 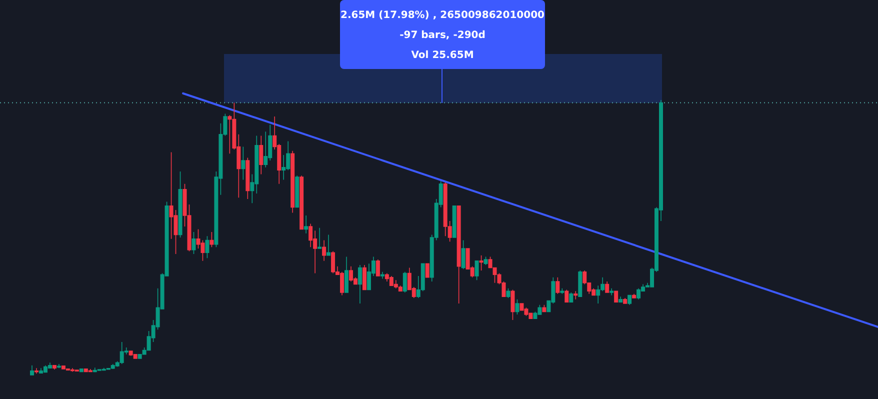 What do you see at coordinates (442, 55) in the screenshot?
I see `text: Vol 25.65M` at bounding box center [442, 55].